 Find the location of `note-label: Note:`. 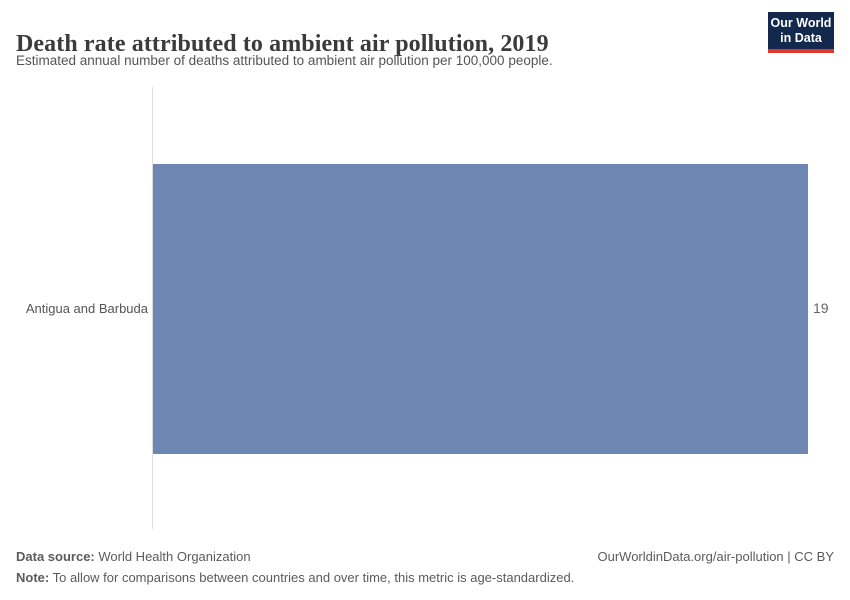

note-label: Note: is located at coordinates (33, 577).